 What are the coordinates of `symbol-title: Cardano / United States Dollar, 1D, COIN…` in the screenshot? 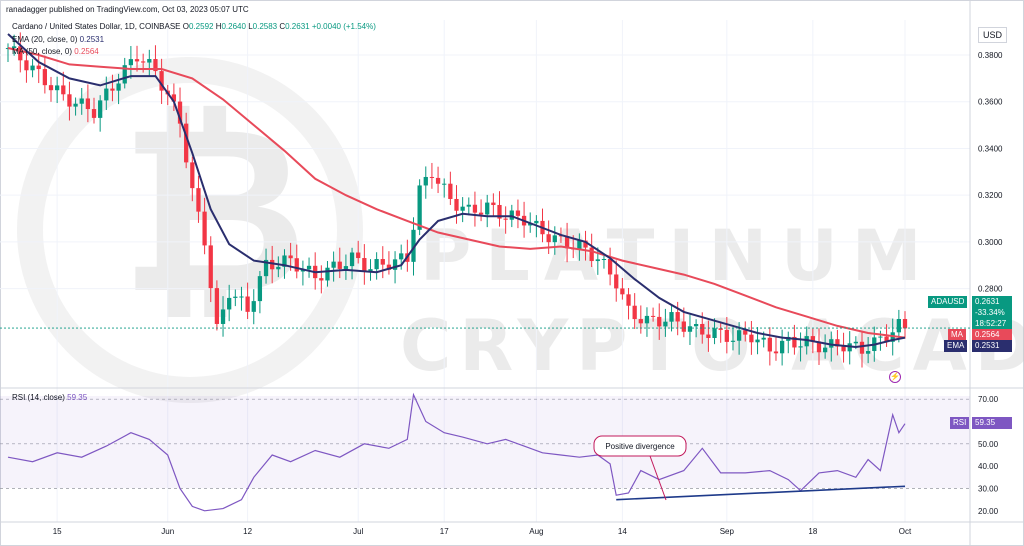 It's located at (96, 26).